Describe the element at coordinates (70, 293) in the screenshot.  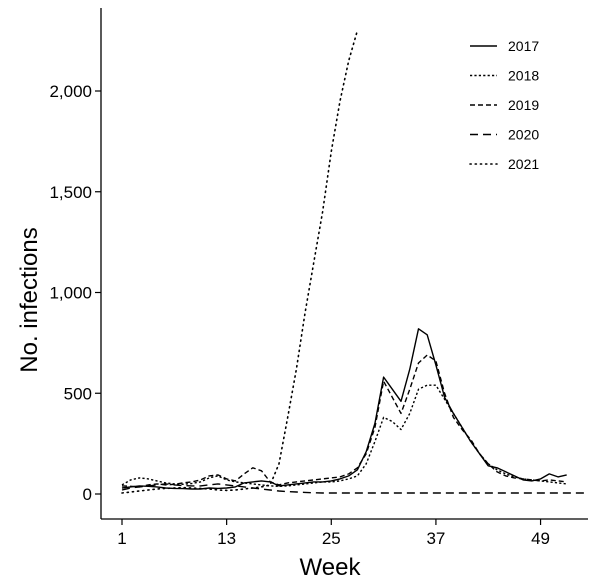
I see `y-tick-label: 1,000` at that location.